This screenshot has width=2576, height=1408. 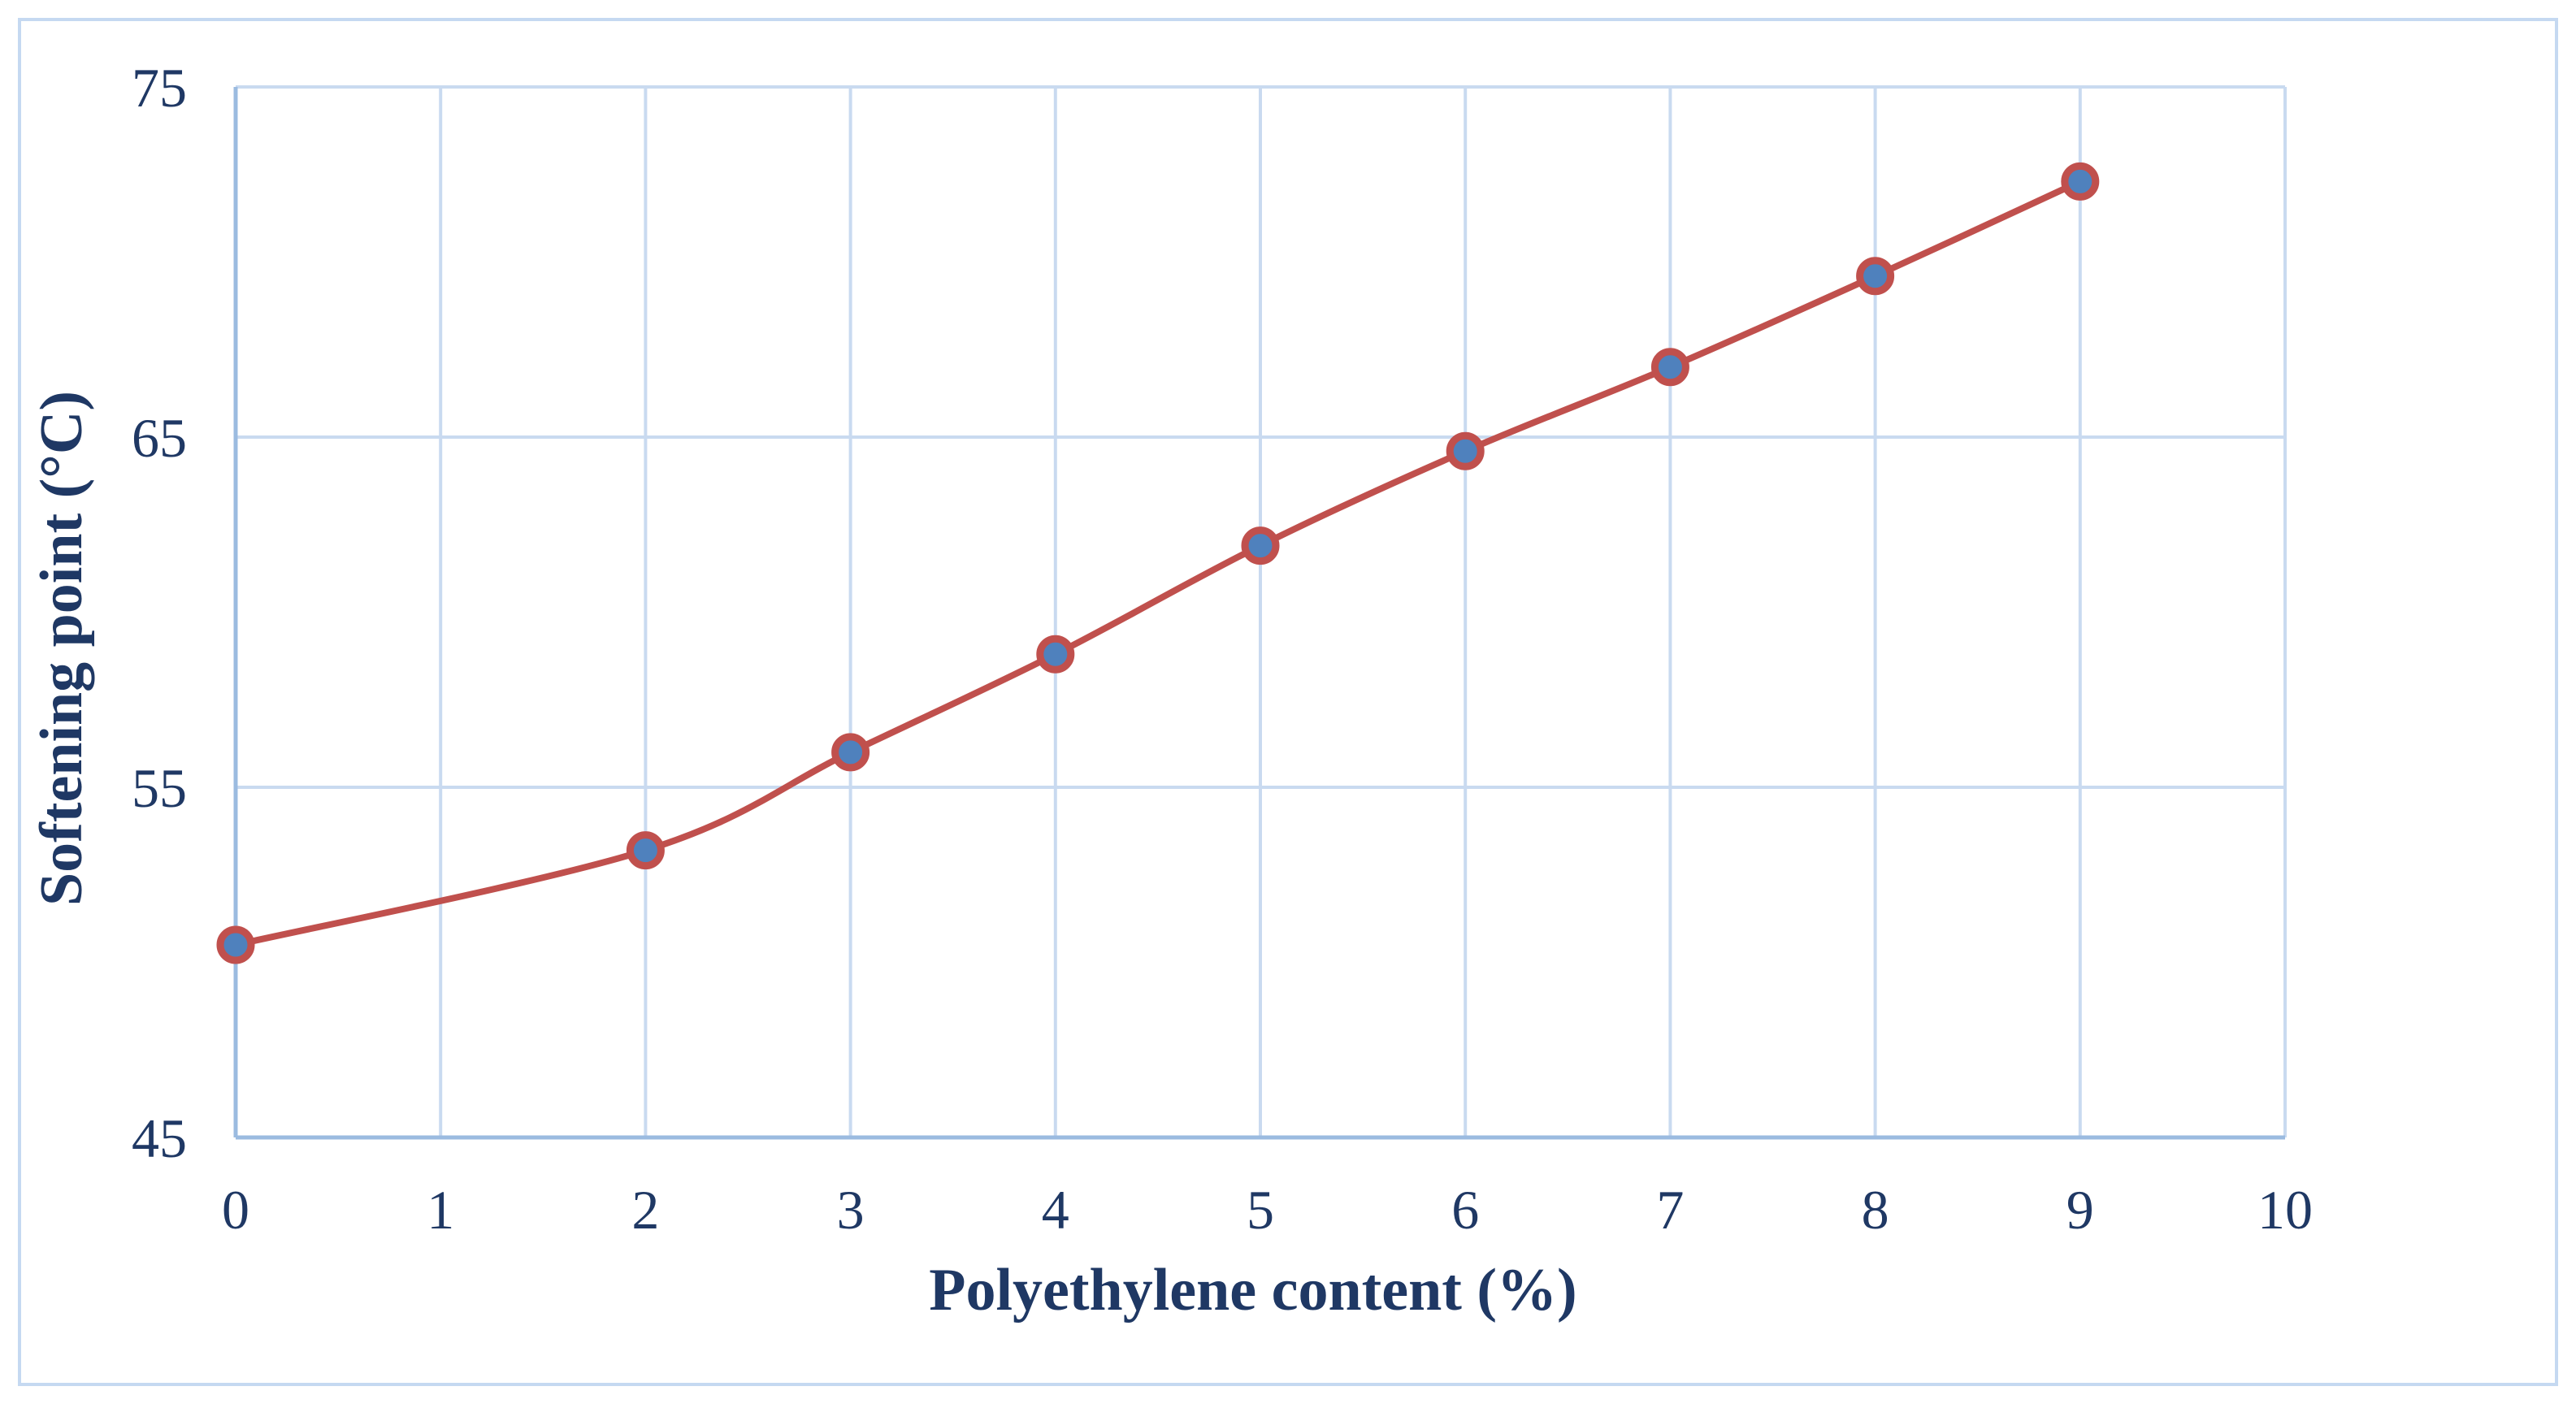 I want to click on y-tick-label: 65, so click(x=159, y=438).